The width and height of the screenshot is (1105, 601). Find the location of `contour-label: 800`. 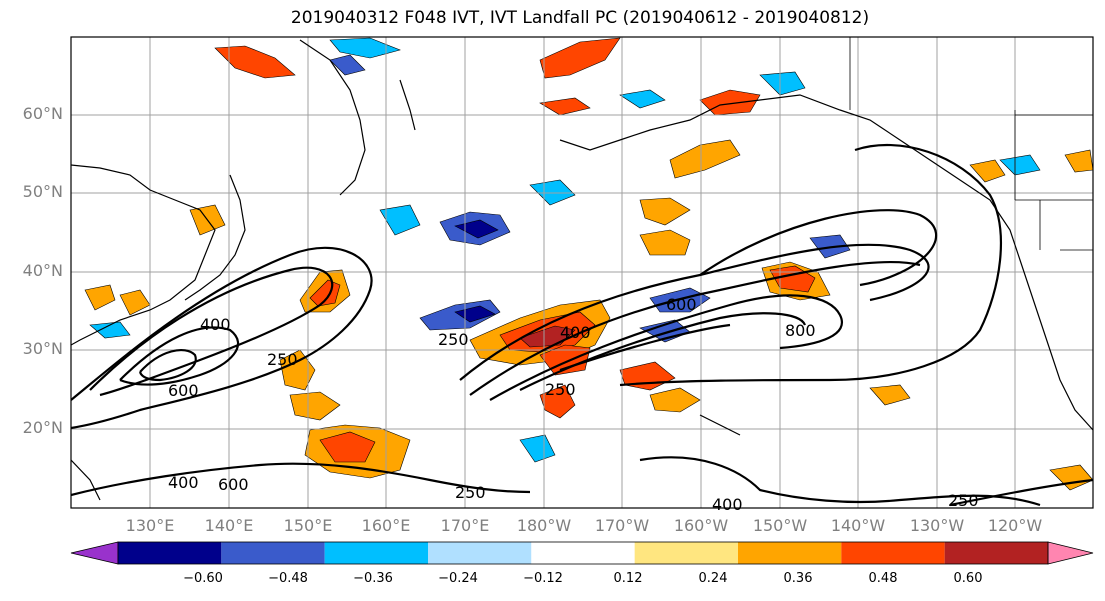

contour-label: 800 is located at coordinates (800, 330).